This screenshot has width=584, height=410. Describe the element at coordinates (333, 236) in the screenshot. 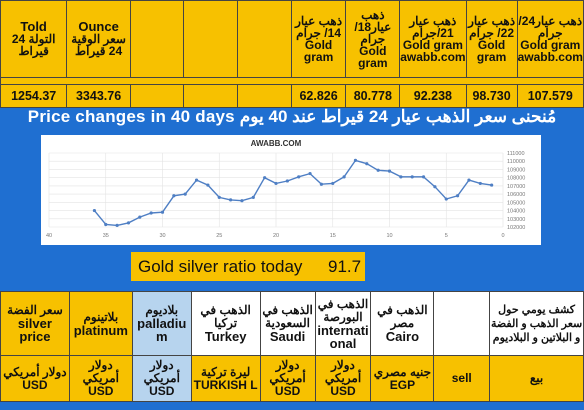

I see `x-tick-label: 15` at that location.